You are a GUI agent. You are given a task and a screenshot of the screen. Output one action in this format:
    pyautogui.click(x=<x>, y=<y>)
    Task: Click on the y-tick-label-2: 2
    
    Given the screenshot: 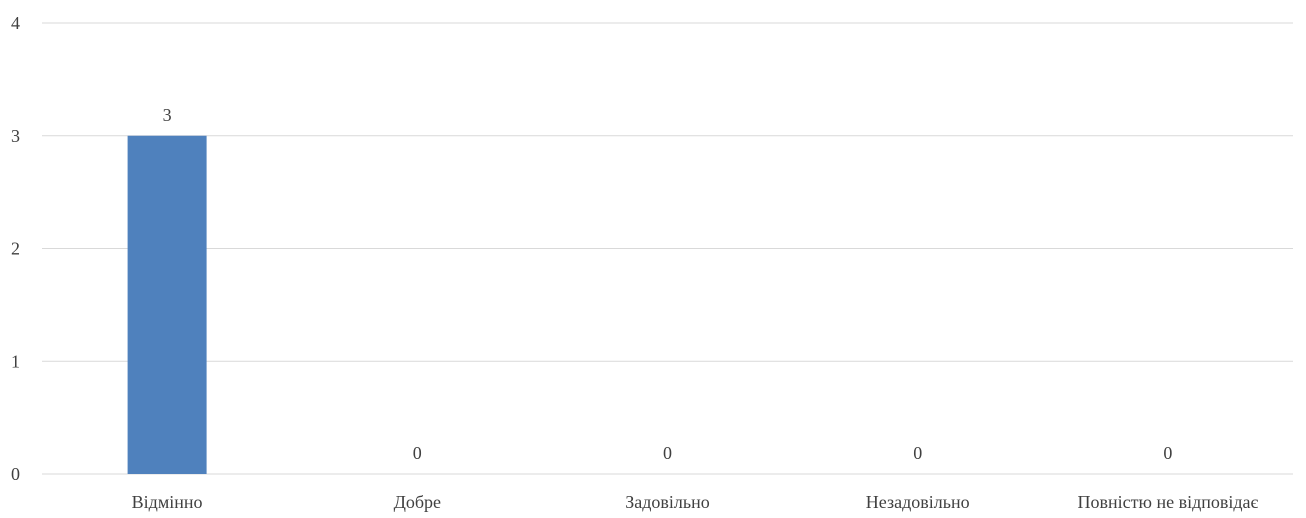 What is the action you would take?
    pyautogui.click(x=15, y=249)
    